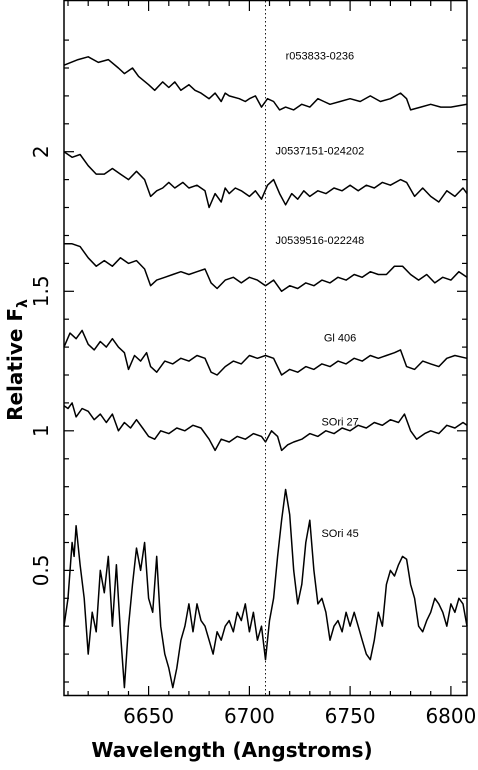  I want to click on y-tick-label: 0.5, so click(41, 570).